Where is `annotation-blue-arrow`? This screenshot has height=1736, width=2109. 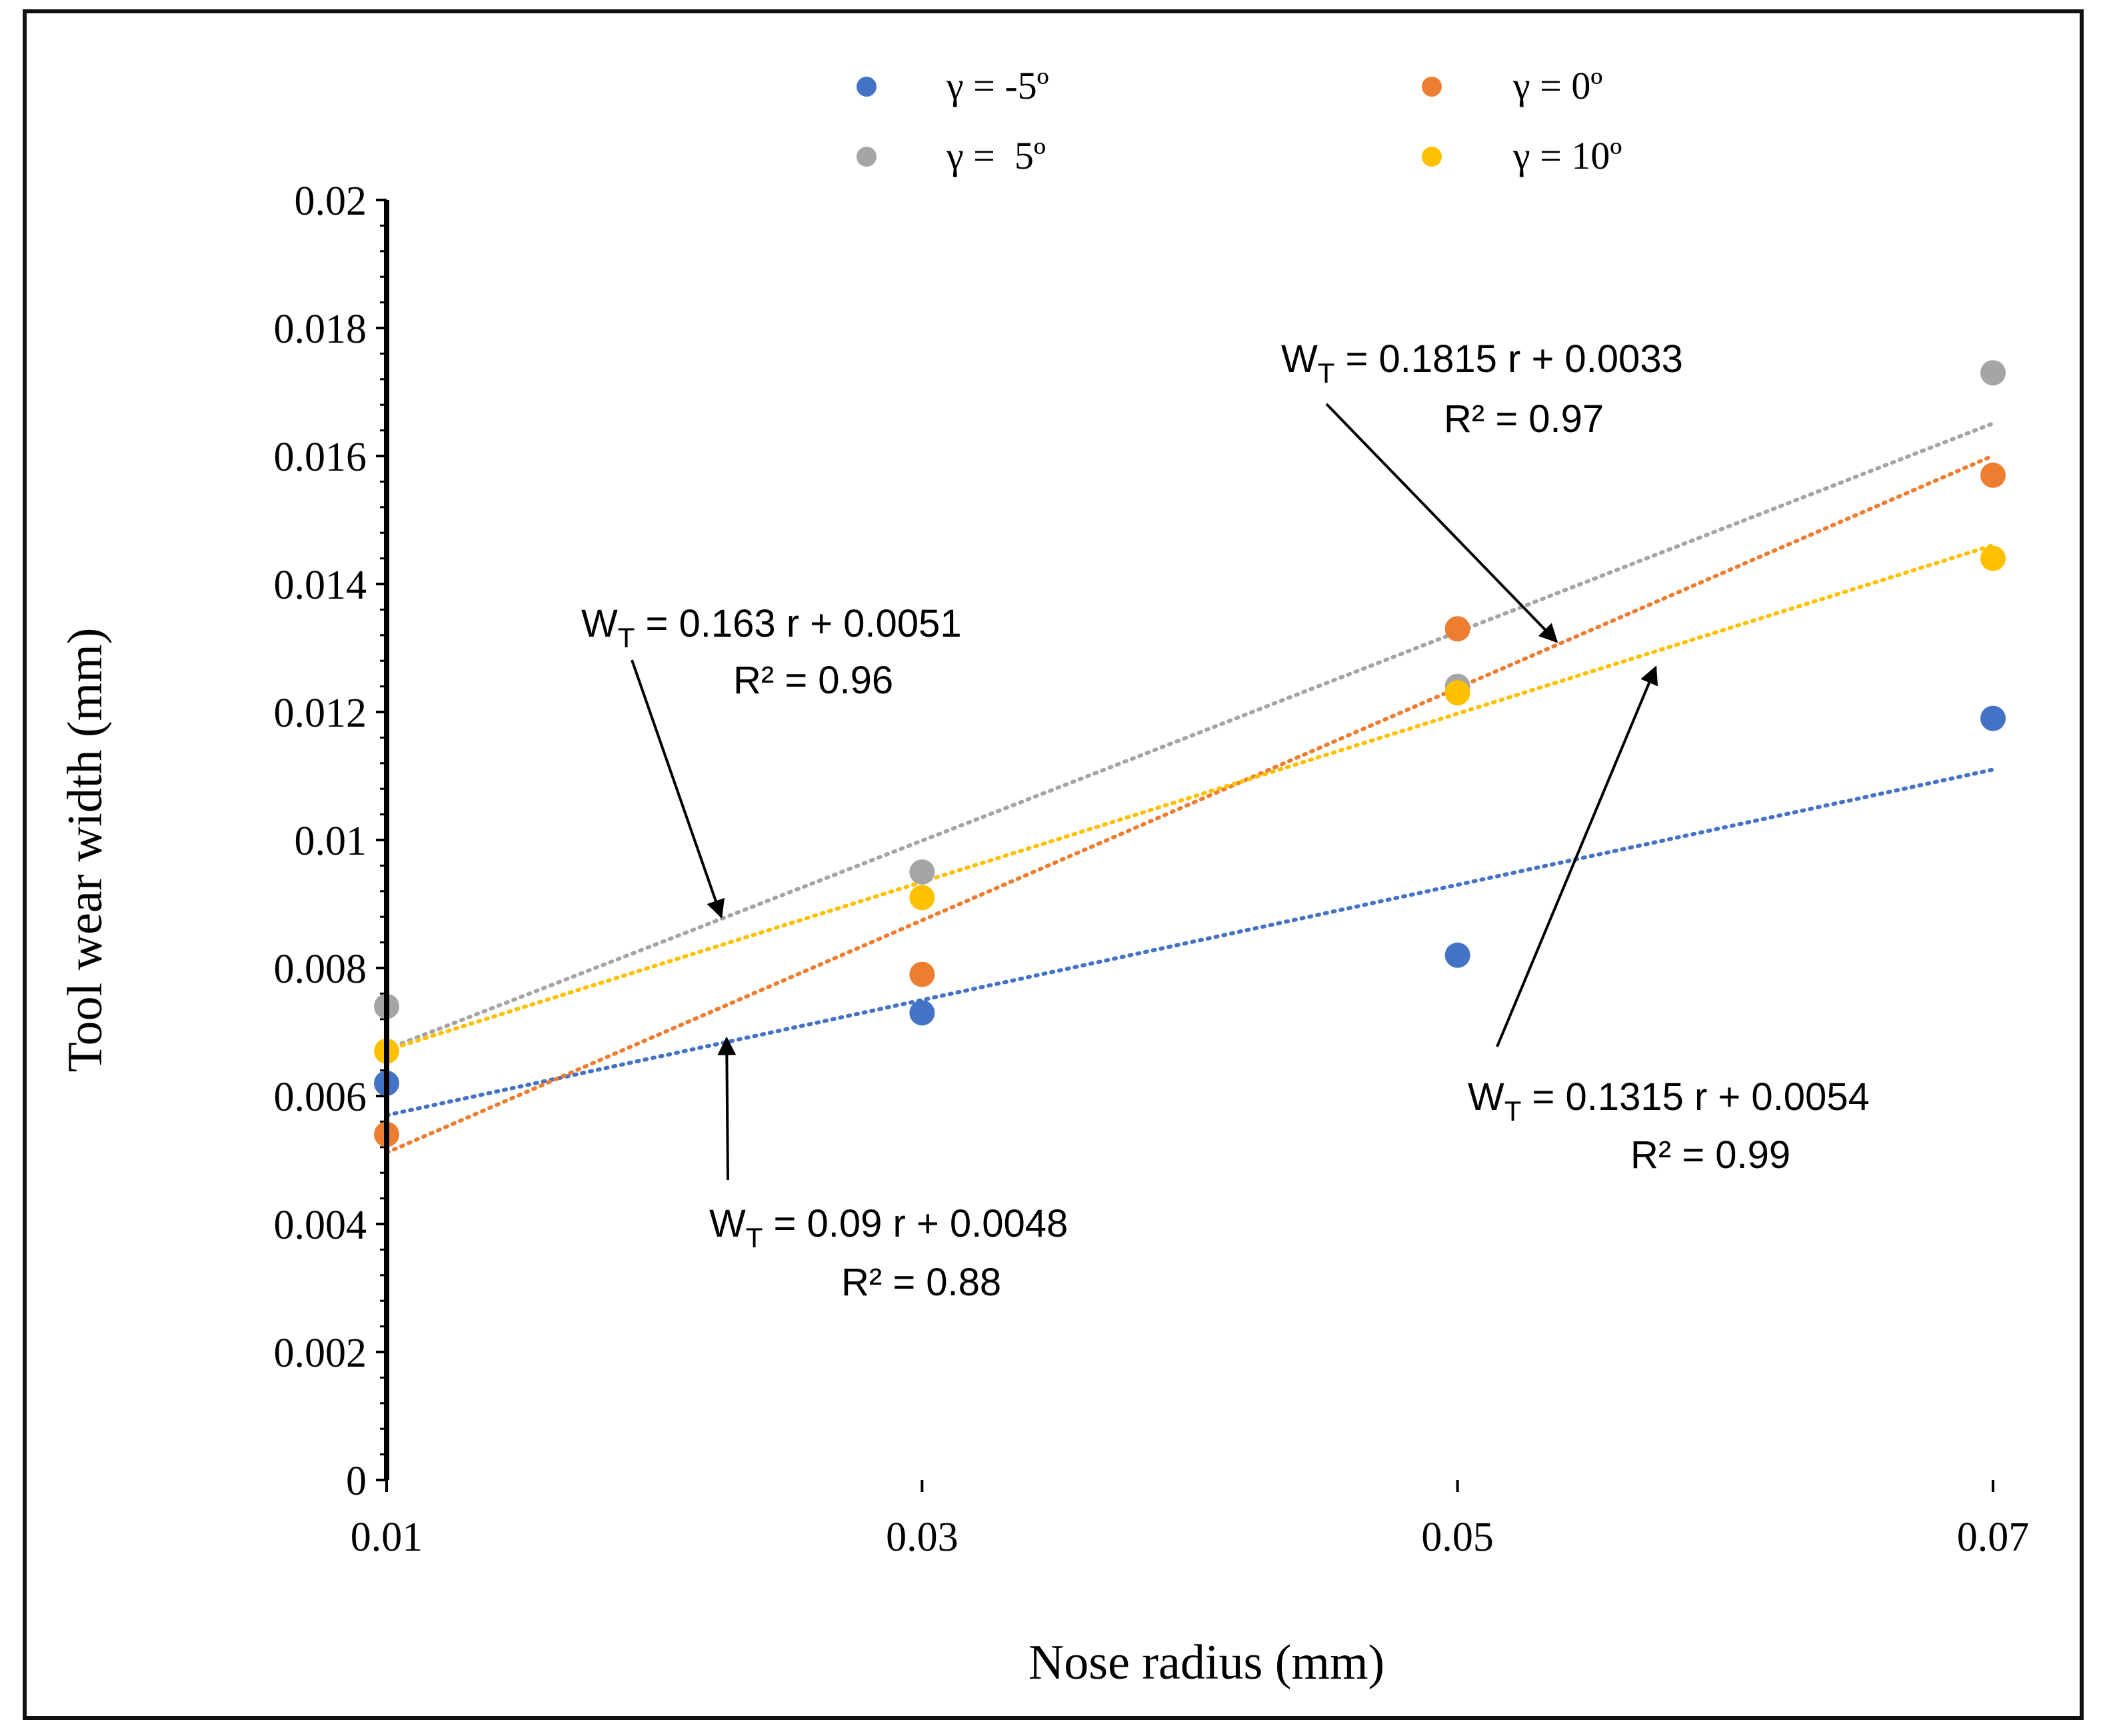 annotation-blue-arrow is located at coordinates (727, 1108).